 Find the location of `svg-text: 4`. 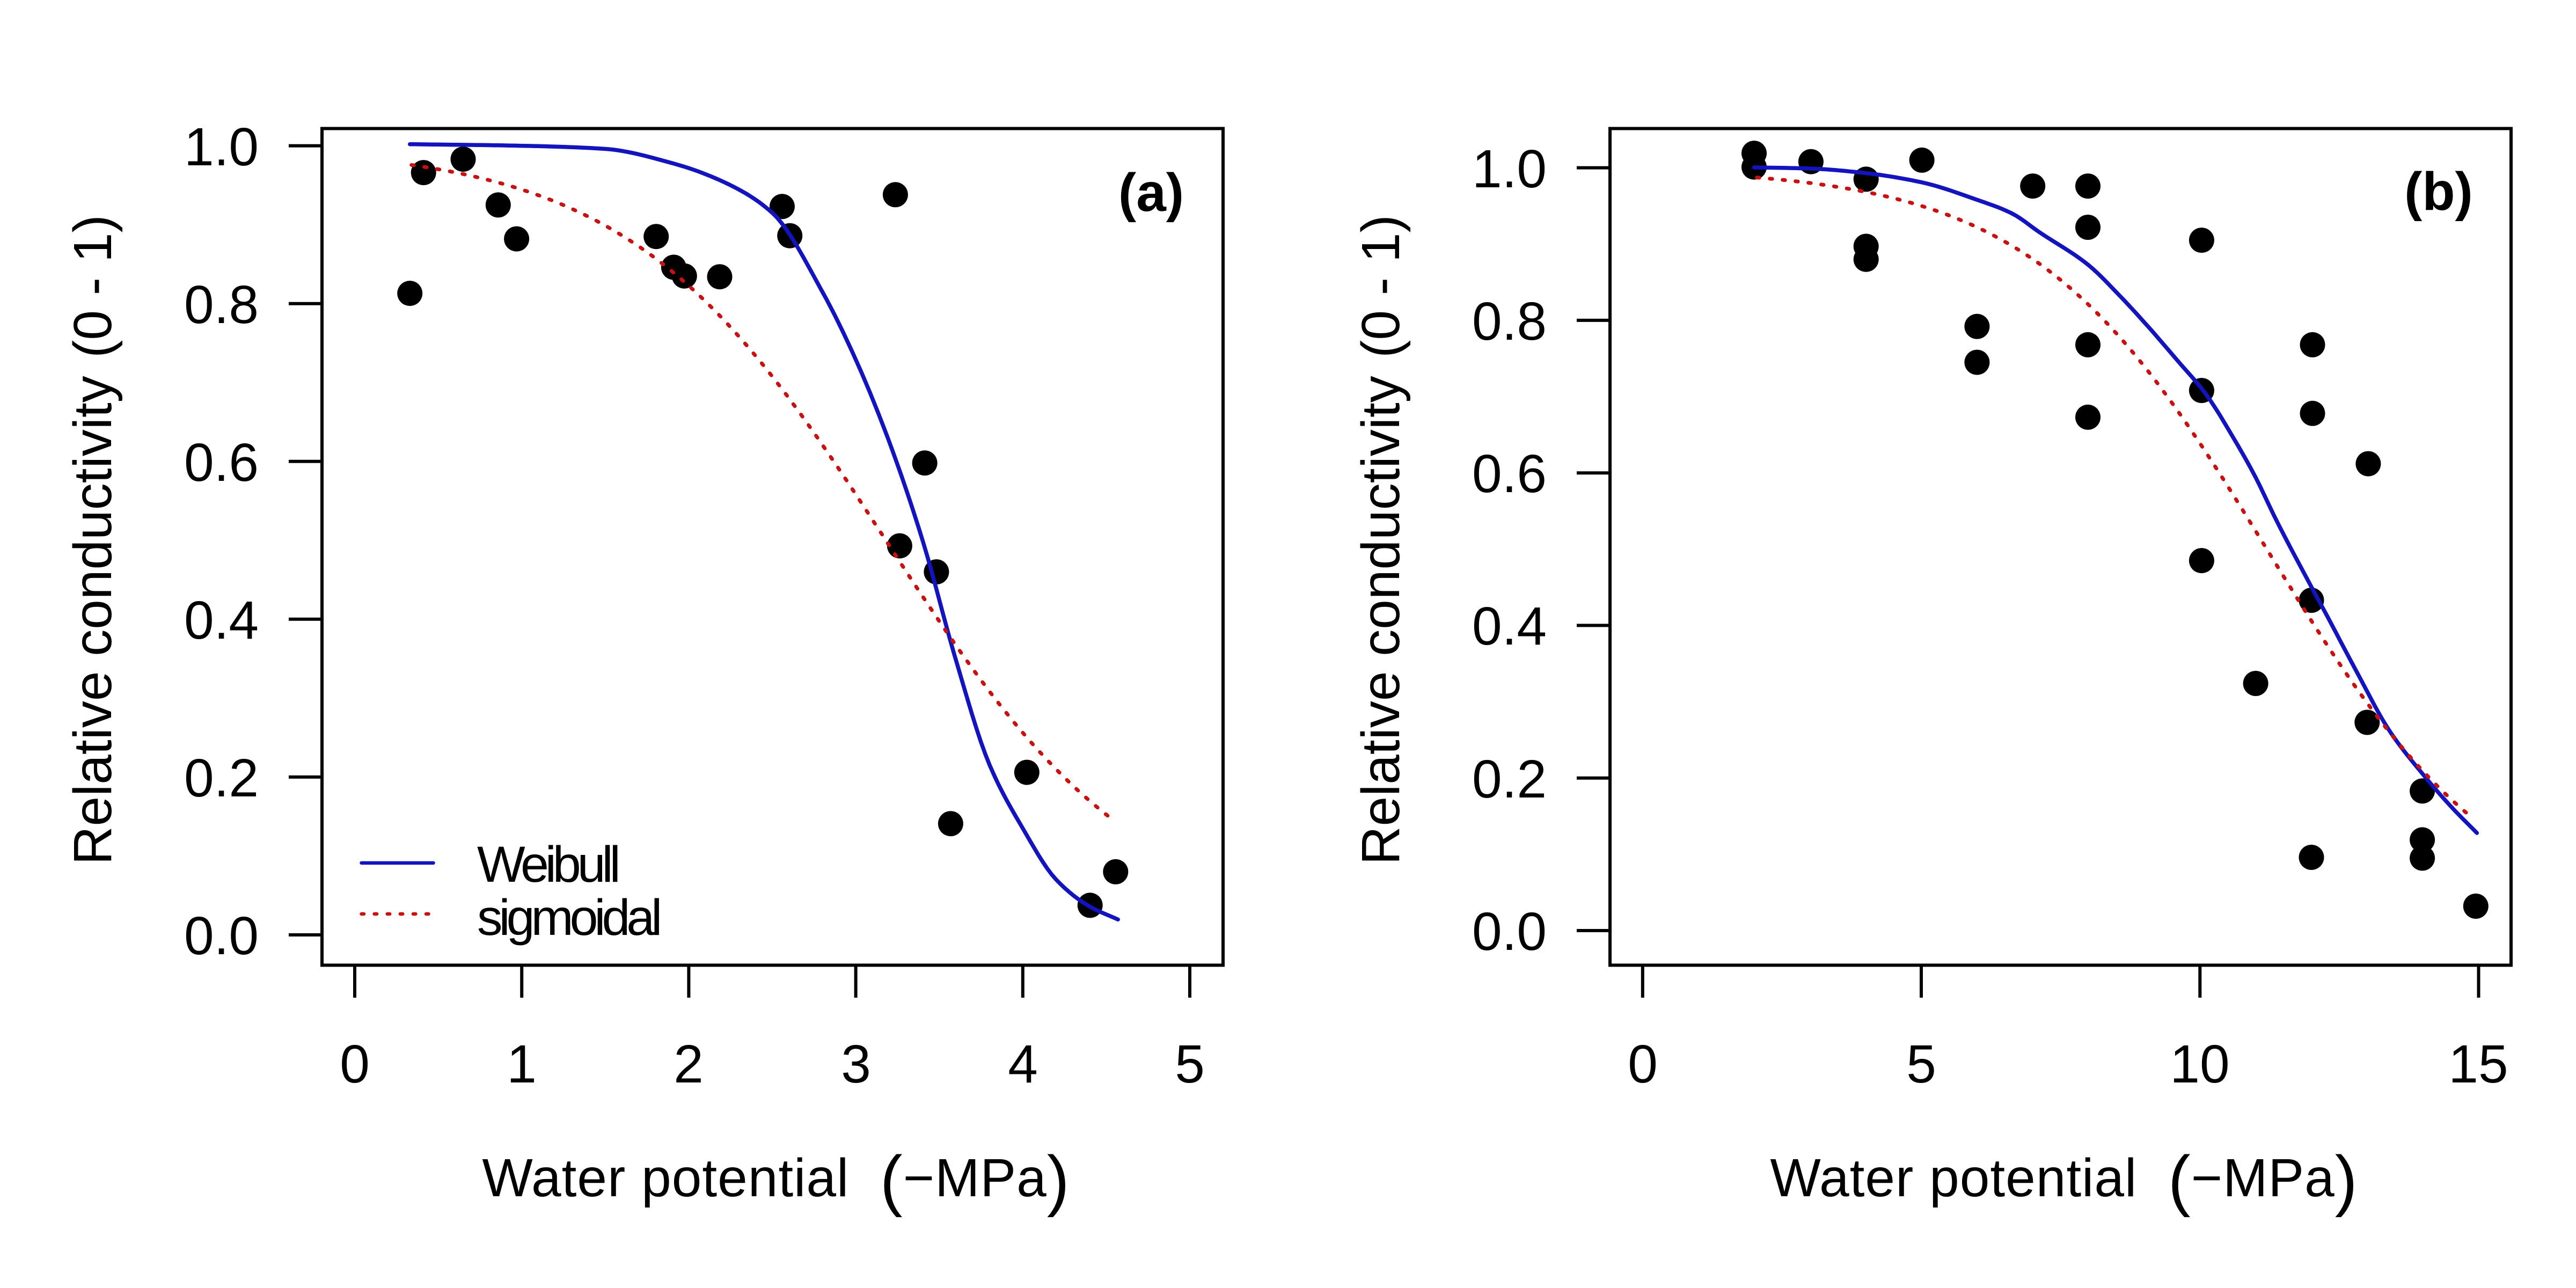

svg-text: 4 is located at coordinates (1023, 1064).